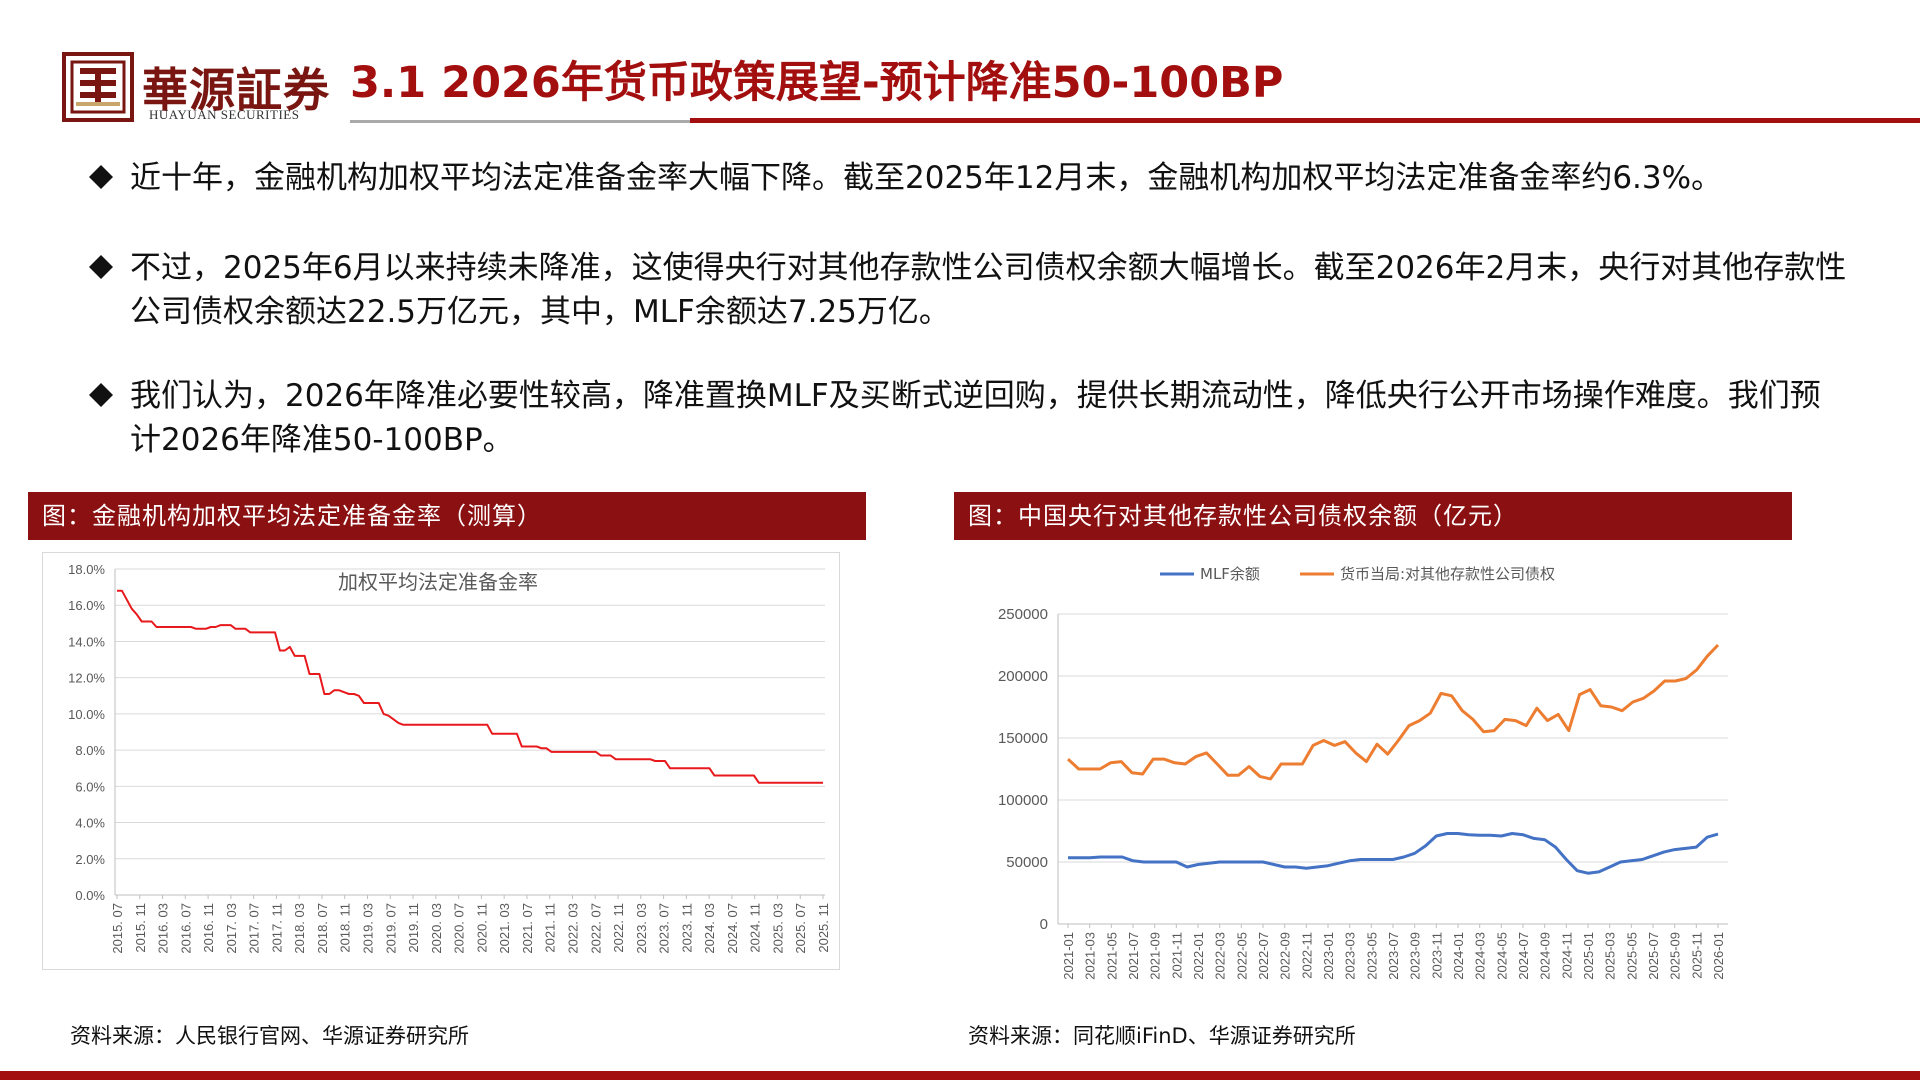 This screenshot has width=1920, height=1080. Describe the element at coordinates (1328, 956) in the screenshot. I see `x-tick-label: 2023-01` at that location.